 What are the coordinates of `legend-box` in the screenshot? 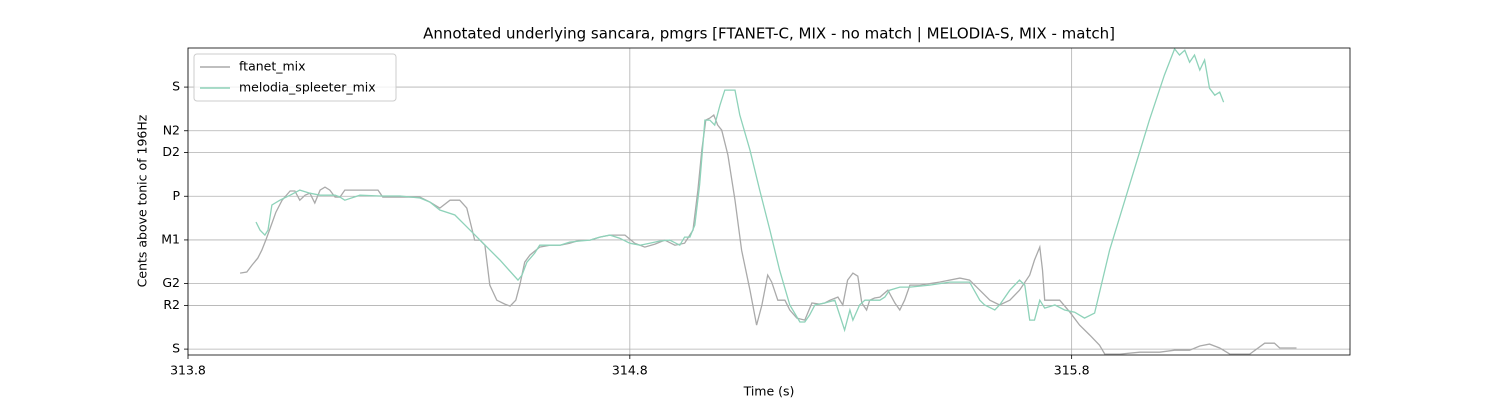 It's located at (295, 77).